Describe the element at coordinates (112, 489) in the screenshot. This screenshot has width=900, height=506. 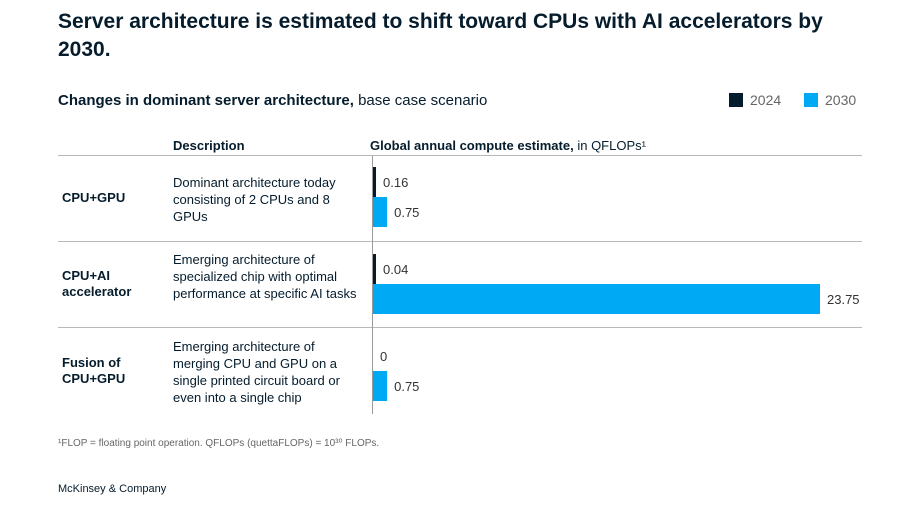
I see `brand-logo-text: McKinsey & Company` at that location.